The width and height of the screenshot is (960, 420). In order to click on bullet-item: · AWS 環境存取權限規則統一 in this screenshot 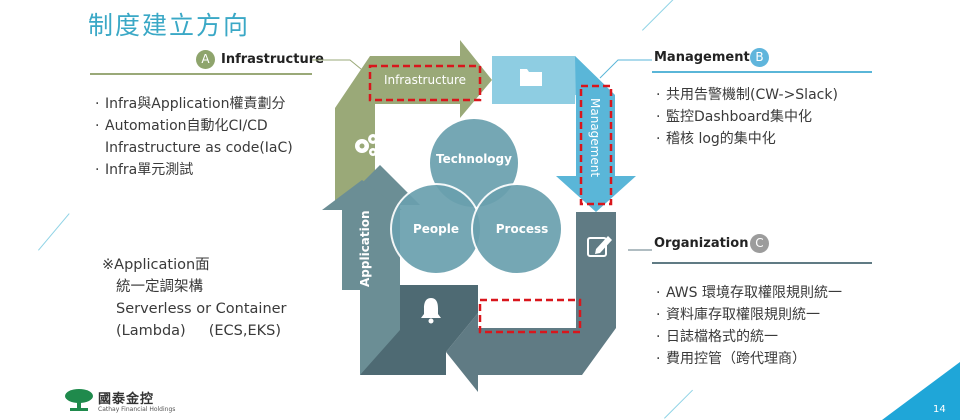, I will do `click(749, 293)`.